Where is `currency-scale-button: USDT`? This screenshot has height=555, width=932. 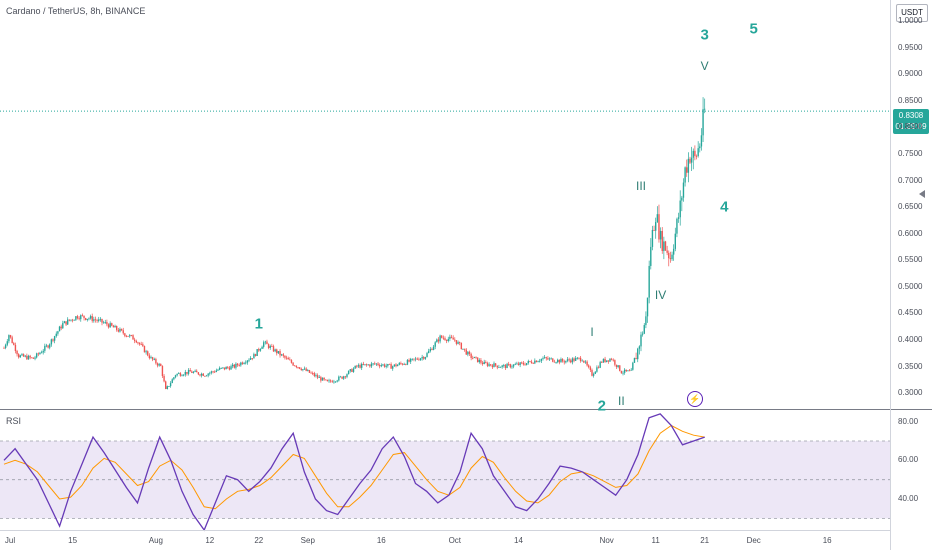 currency-scale-button: USDT is located at coordinates (912, 13).